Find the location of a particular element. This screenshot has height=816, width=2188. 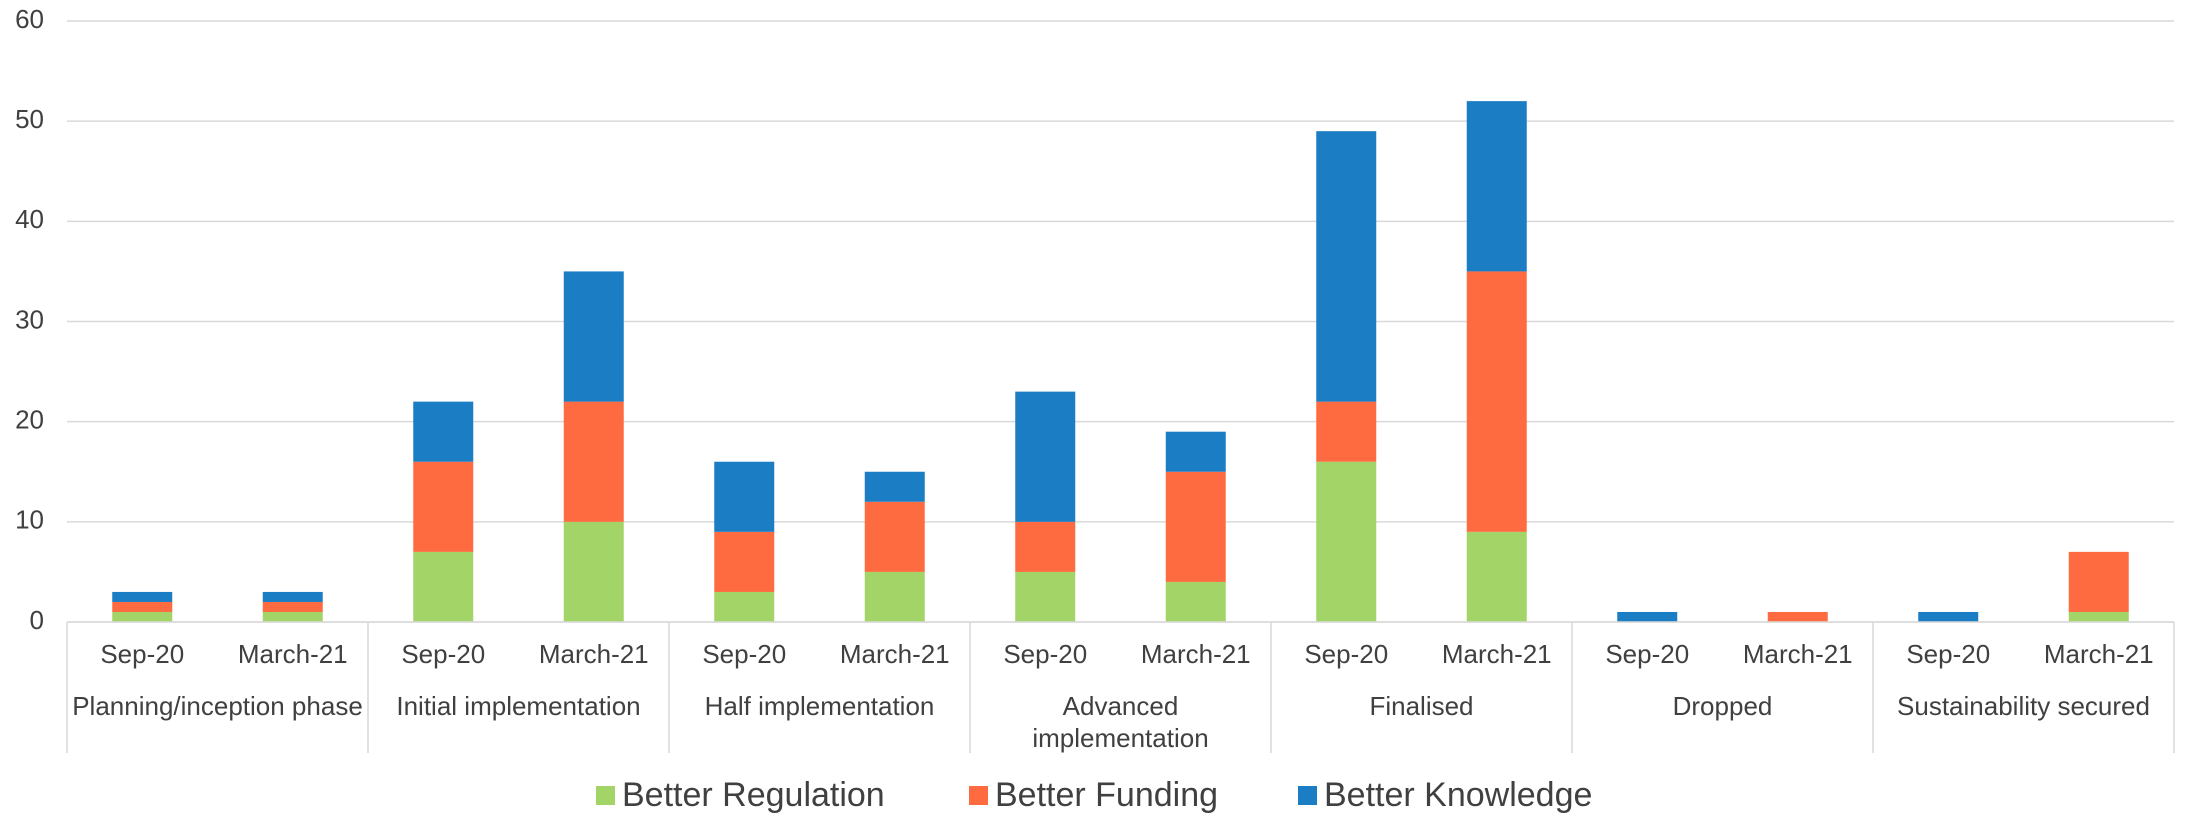

group-label: Planning/inception phase is located at coordinates (217, 706).